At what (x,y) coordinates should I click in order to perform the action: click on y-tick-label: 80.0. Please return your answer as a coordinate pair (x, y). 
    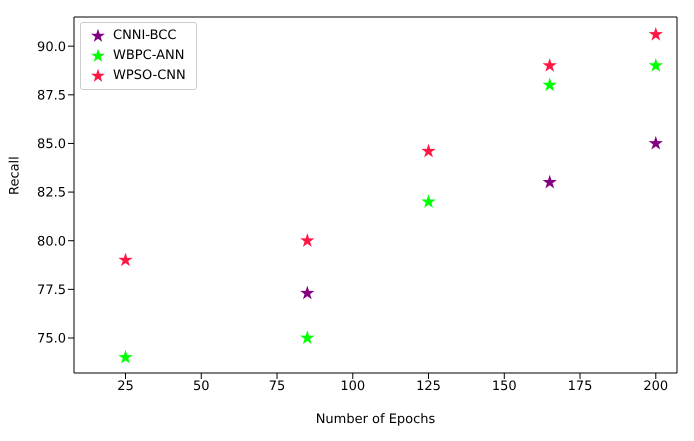
    Looking at the image, I should click on (51, 242).